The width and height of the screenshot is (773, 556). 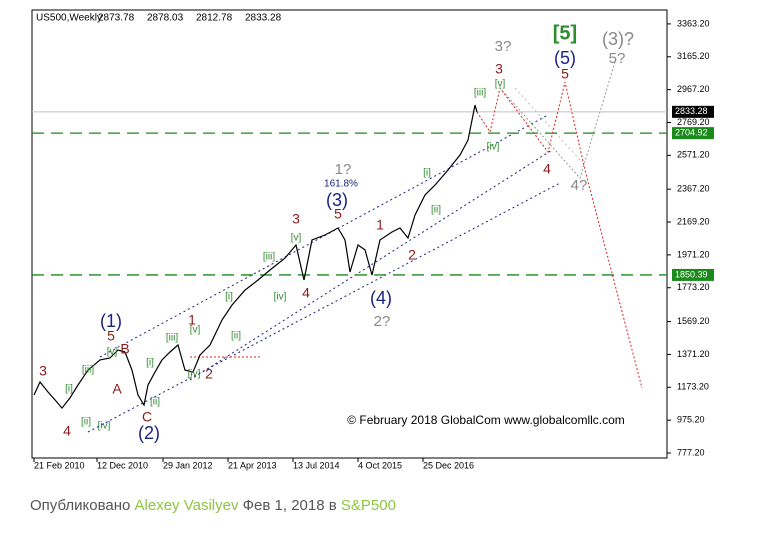 I want to click on x-tick-label: 25 Dec 2016, so click(x=448, y=465).